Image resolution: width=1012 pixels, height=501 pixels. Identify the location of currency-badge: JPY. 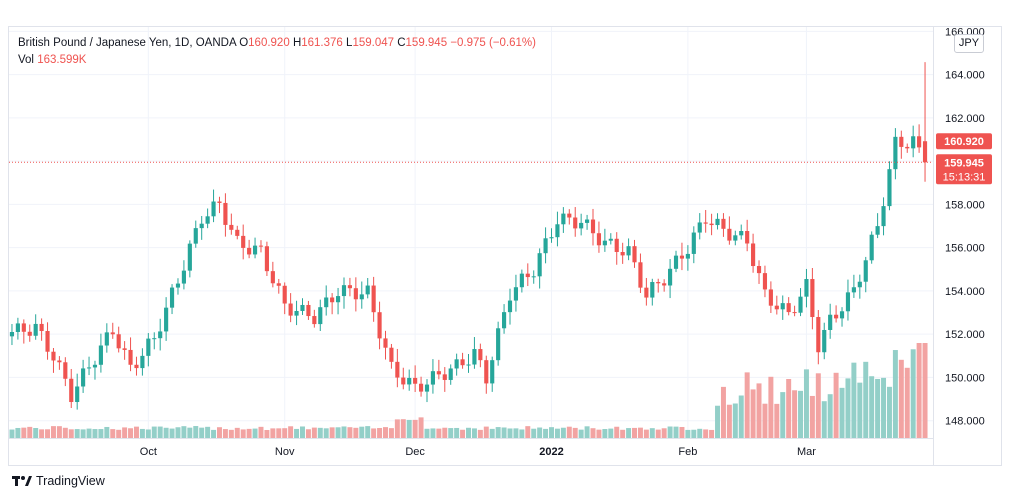
(969, 43).